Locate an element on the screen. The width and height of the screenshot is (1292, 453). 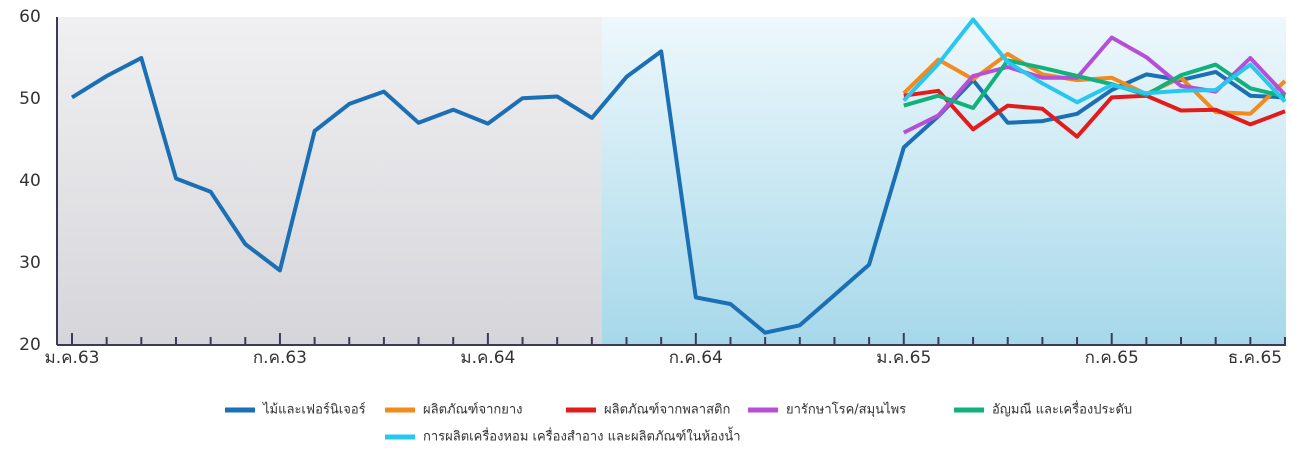
legend-label: อัญมณี และเครื่องประดับ is located at coordinates (1062, 409).